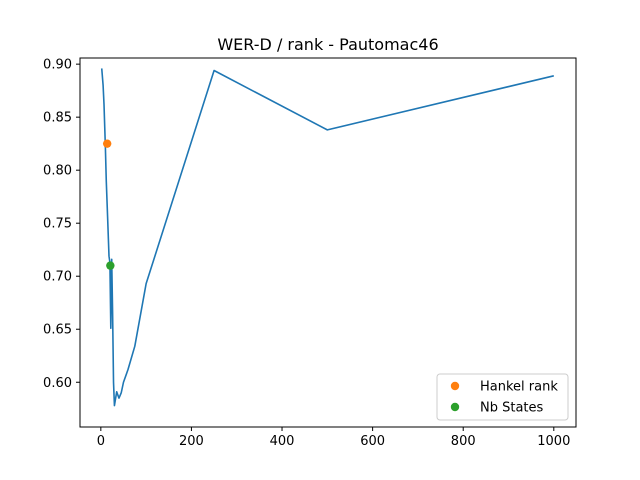 Image resolution: width=640 pixels, height=480 pixels. Describe the element at coordinates (553, 441) in the screenshot. I see `x-tick-label: 1000` at that location.